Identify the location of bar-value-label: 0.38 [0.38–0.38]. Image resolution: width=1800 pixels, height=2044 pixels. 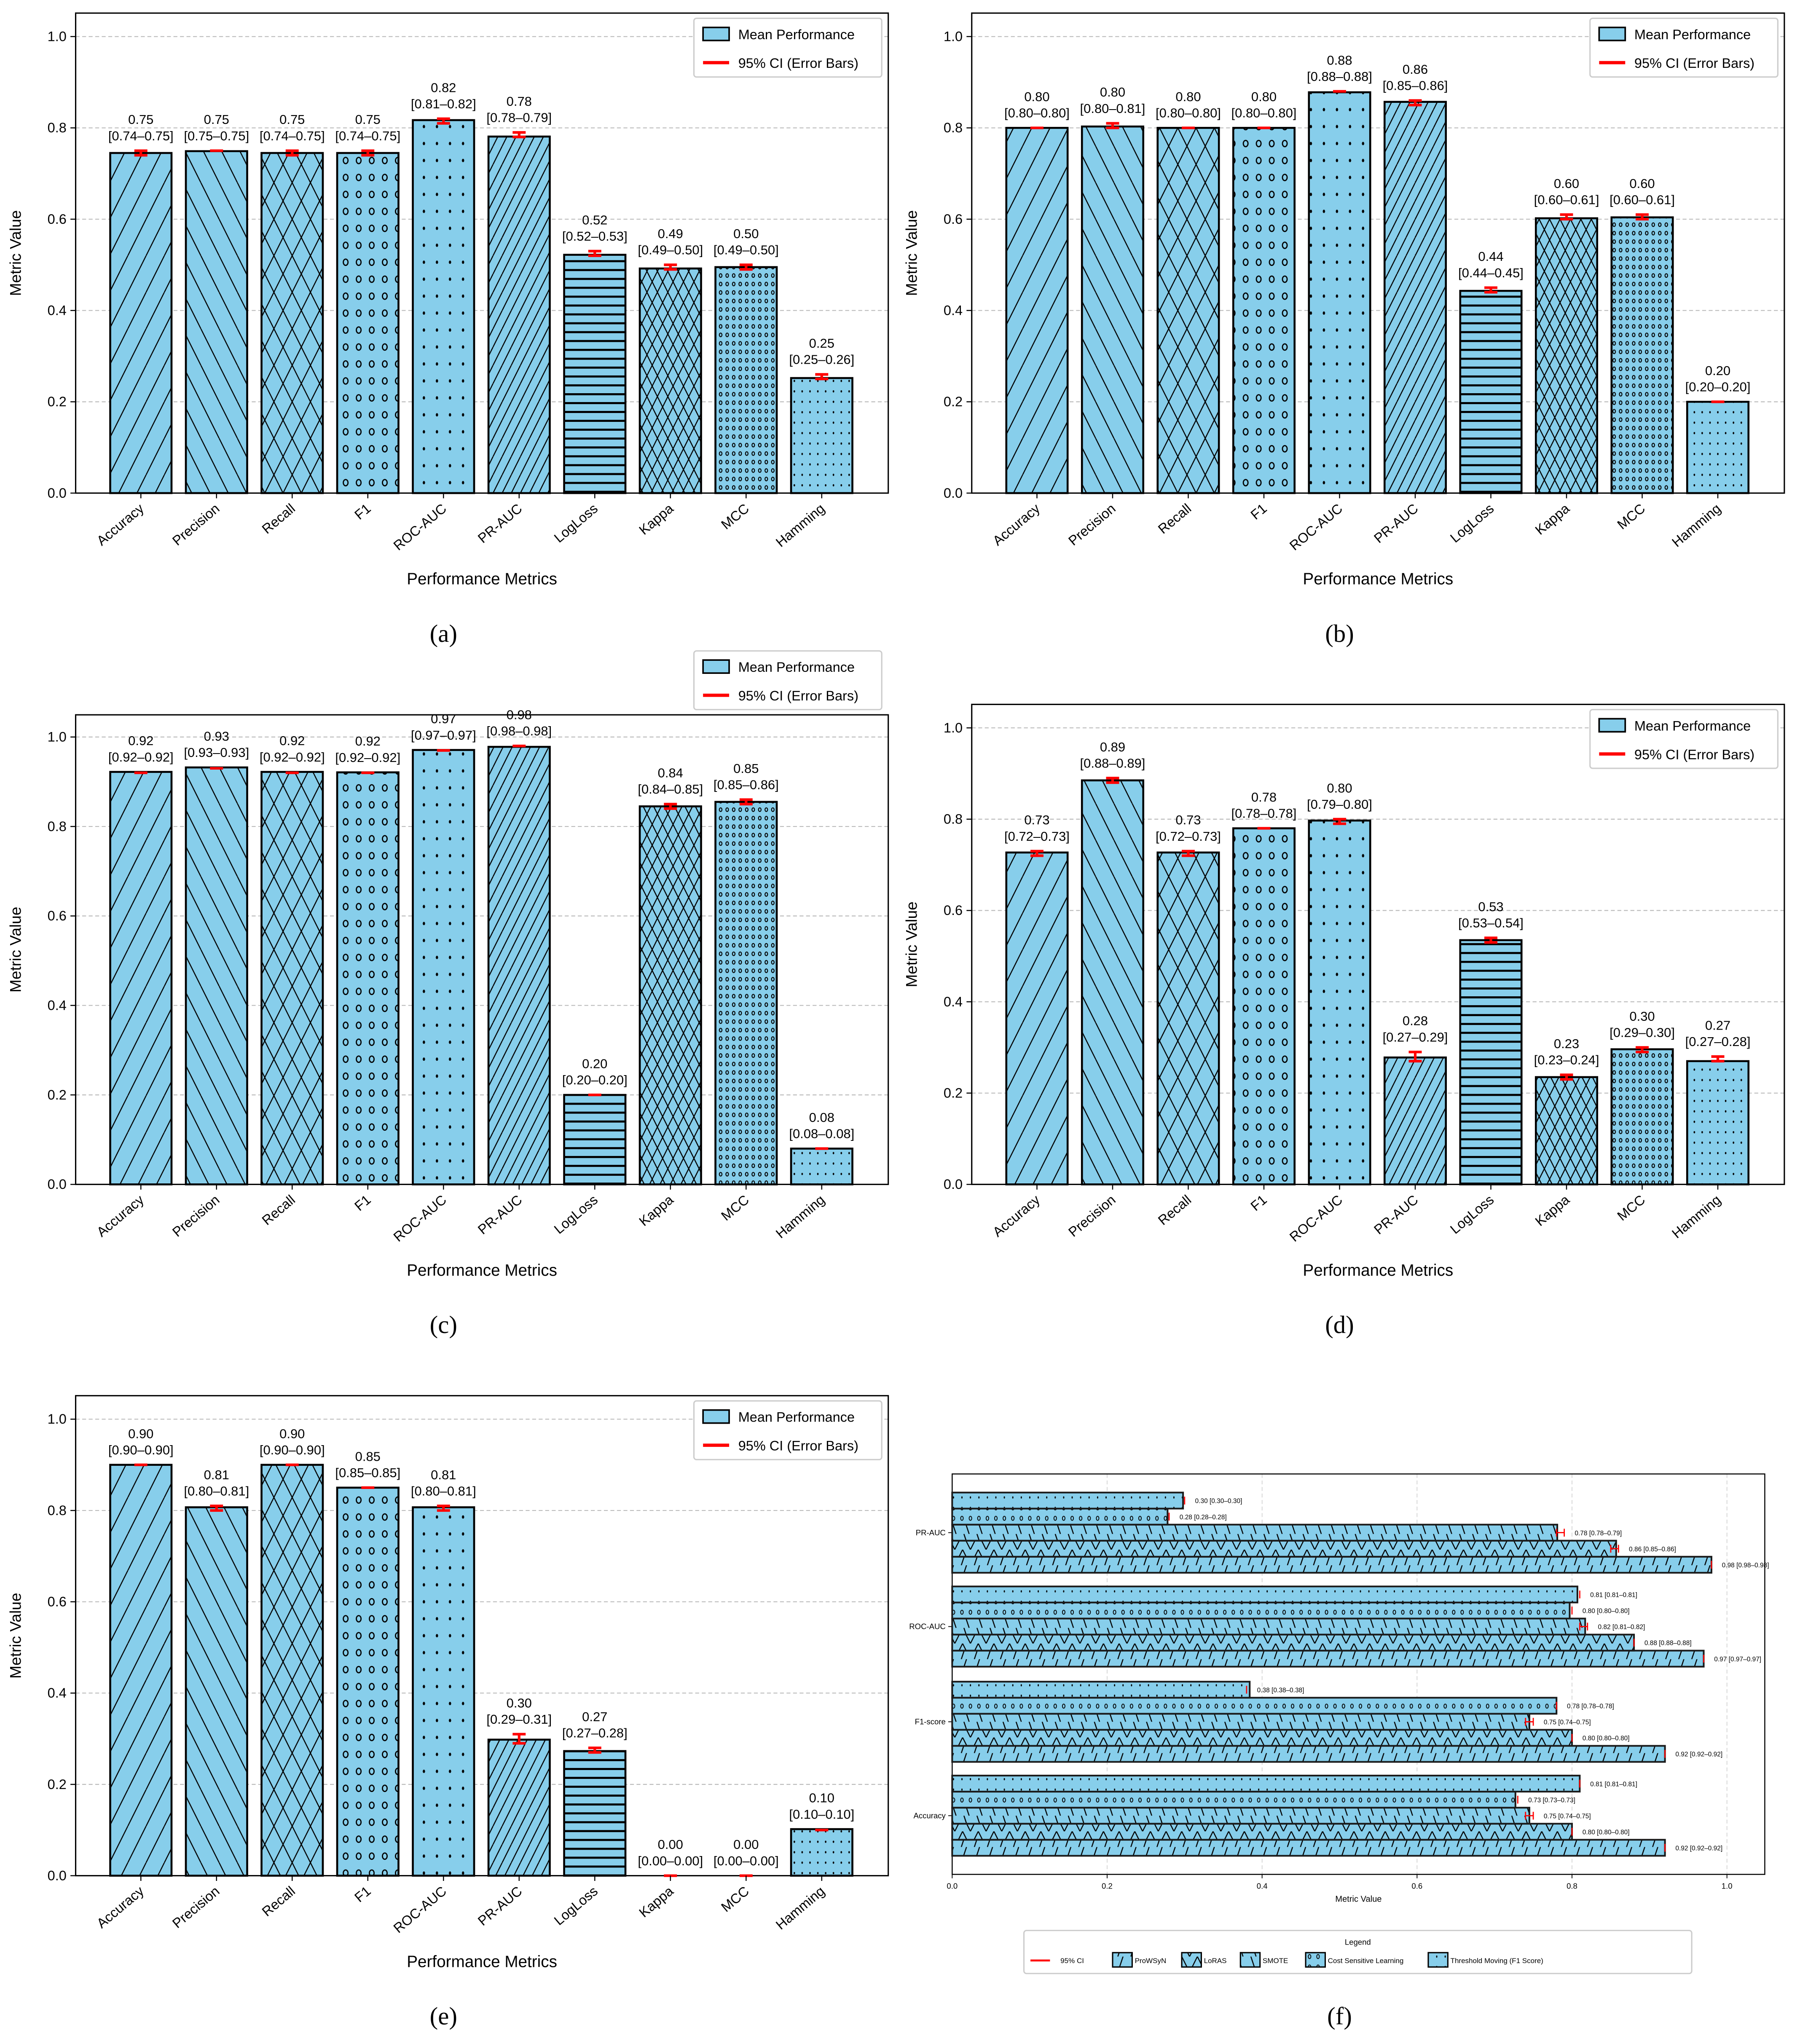
(1280, 1690).